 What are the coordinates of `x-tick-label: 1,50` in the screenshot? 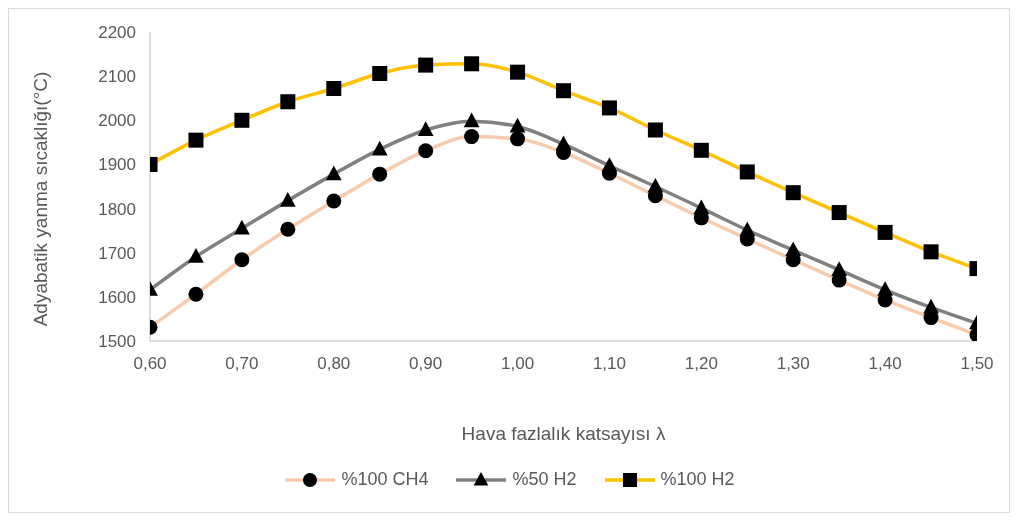 It's located at (977, 364).